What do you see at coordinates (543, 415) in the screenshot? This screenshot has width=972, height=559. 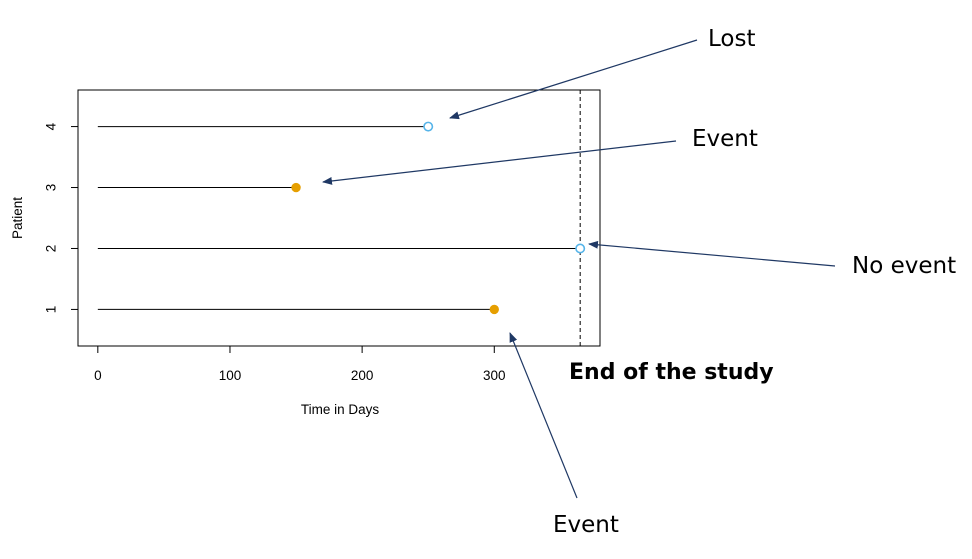 I see `arrow-event-bottom` at bounding box center [543, 415].